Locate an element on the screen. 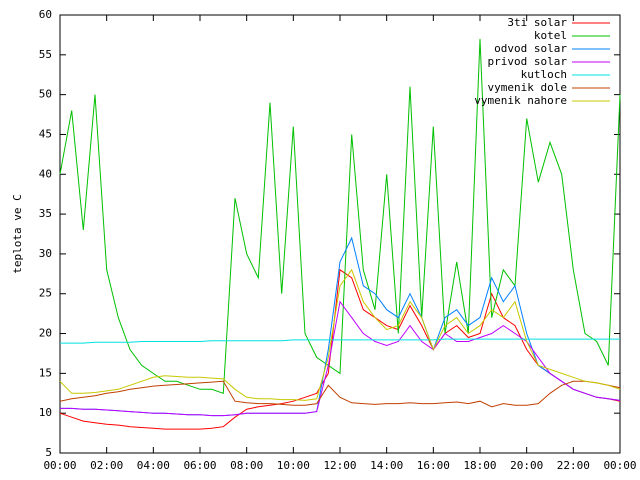  legend-label: privod solar is located at coordinates (528, 61).